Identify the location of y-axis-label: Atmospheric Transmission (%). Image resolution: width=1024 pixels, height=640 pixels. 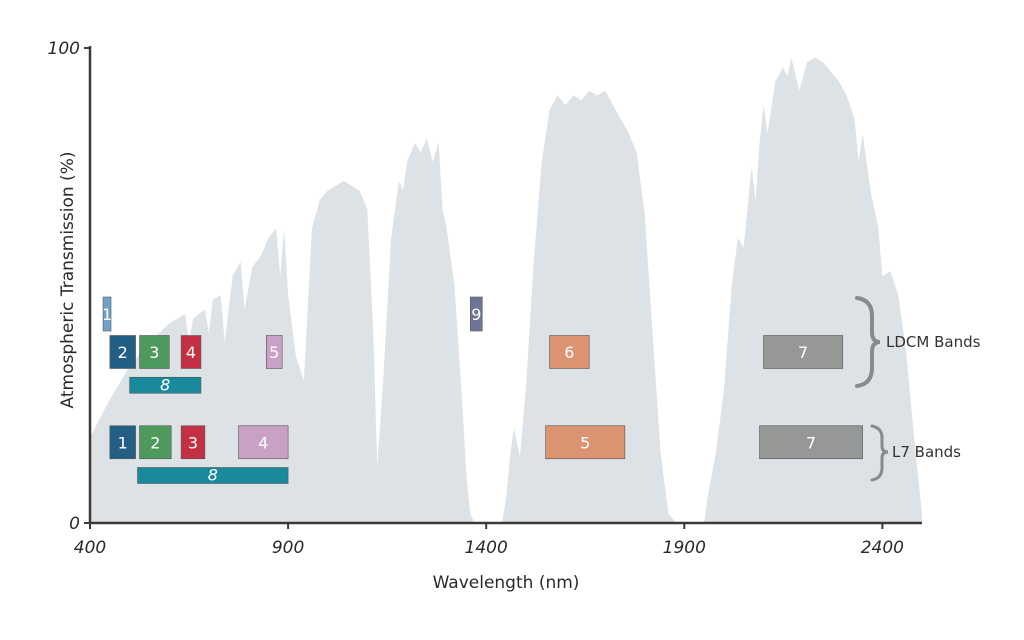
(68, 280).